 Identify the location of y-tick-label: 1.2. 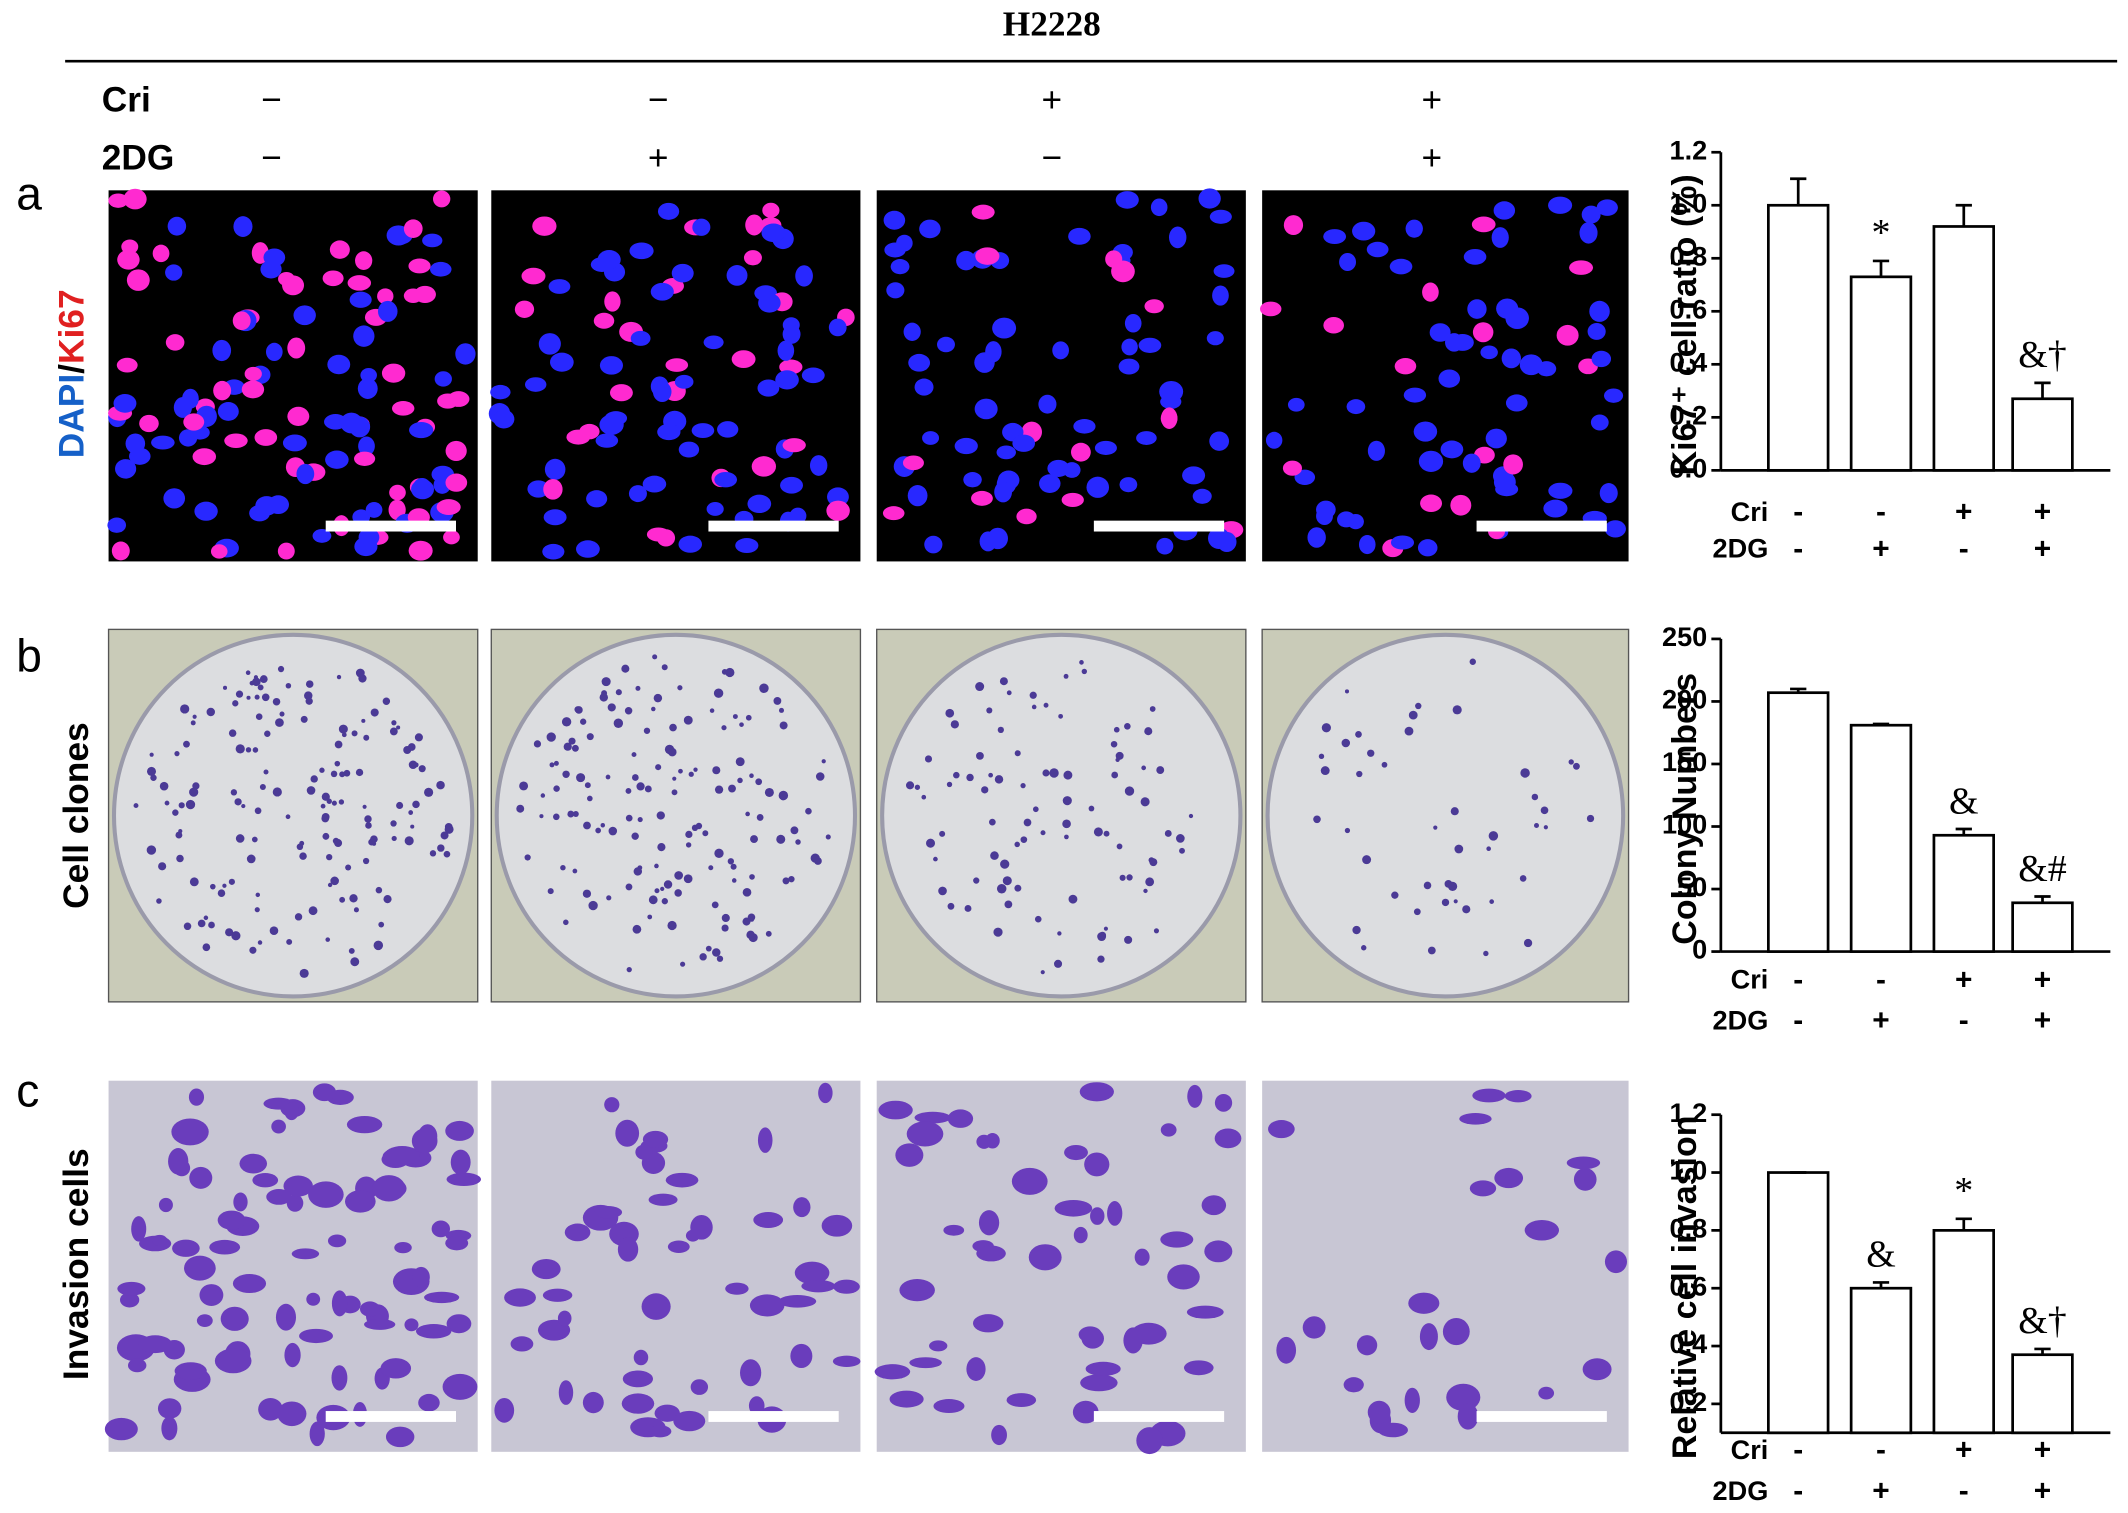
(1689, 1112).